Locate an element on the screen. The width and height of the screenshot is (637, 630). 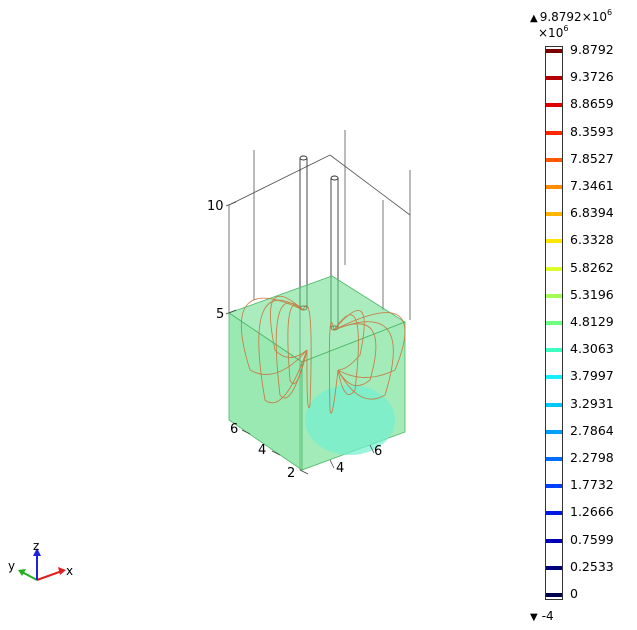
y-tick-4: 4 is located at coordinates (262, 450).